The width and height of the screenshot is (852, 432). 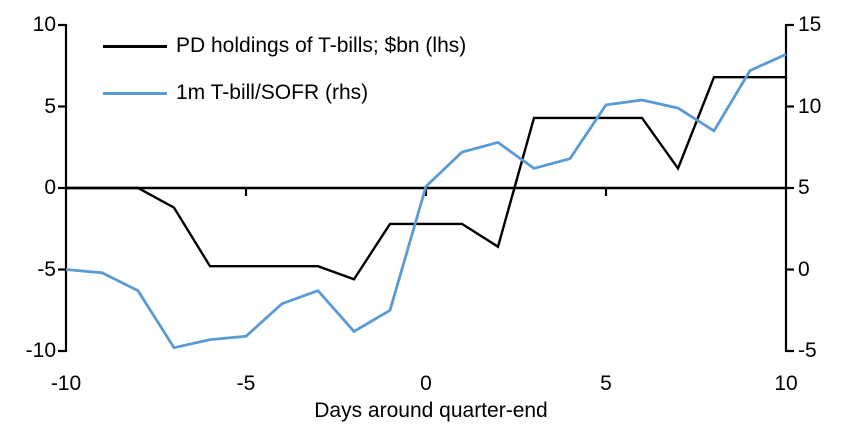 I want to click on left-axis-tick-label: -5, so click(x=46, y=269).